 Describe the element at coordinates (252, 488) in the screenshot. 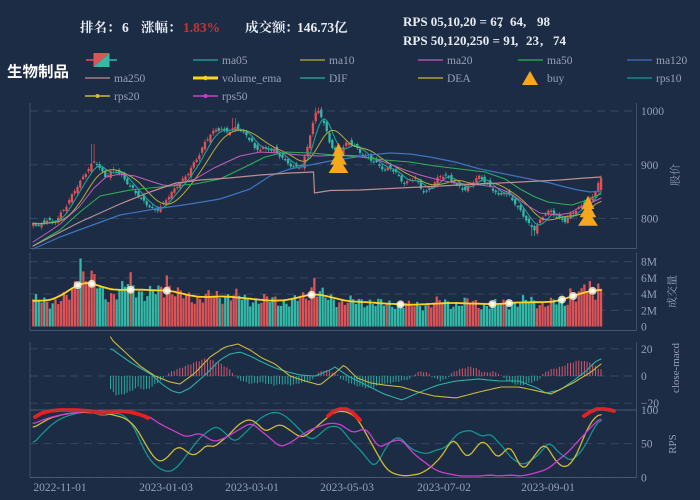

I see `svg-text: 2023-03-01` at that location.